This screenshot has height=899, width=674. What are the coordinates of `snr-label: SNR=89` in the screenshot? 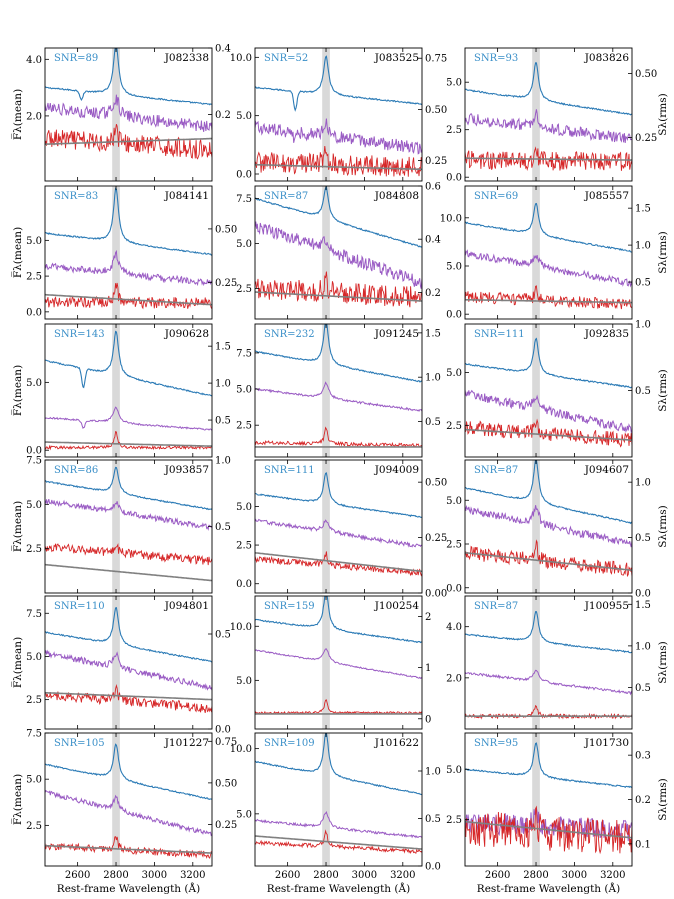 It's located at (76, 58).